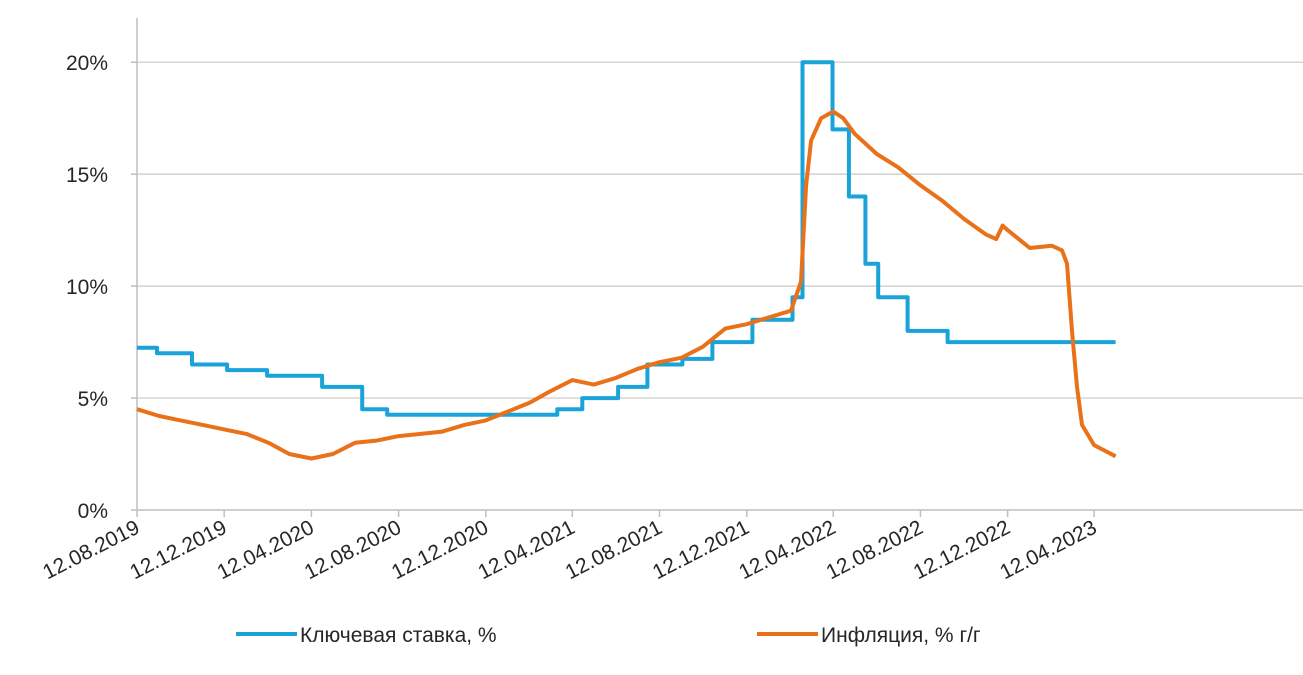 This screenshot has width=1303, height=675. What do you see at coordinates (93, 399) in the screenshot?
I see `y-tick-label: 5%` at bounding box center [93, 399].